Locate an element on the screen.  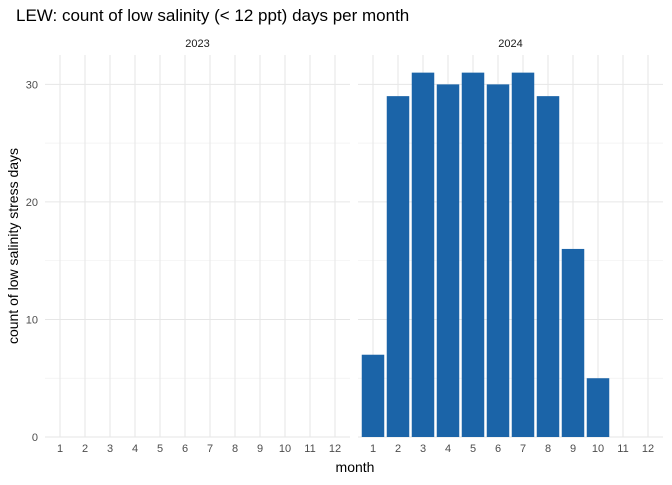
panel-strip-label: 2023 is located at coordinates (197, 44).